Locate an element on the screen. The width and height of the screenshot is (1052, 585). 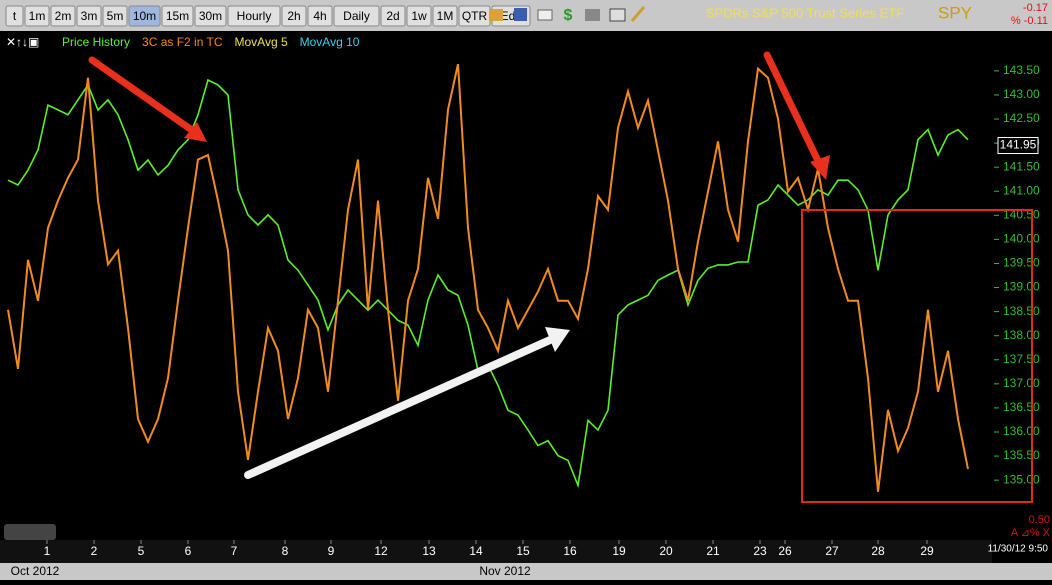
legend-entry: 3C as F2 in TC is located at coordinates (182, 42).